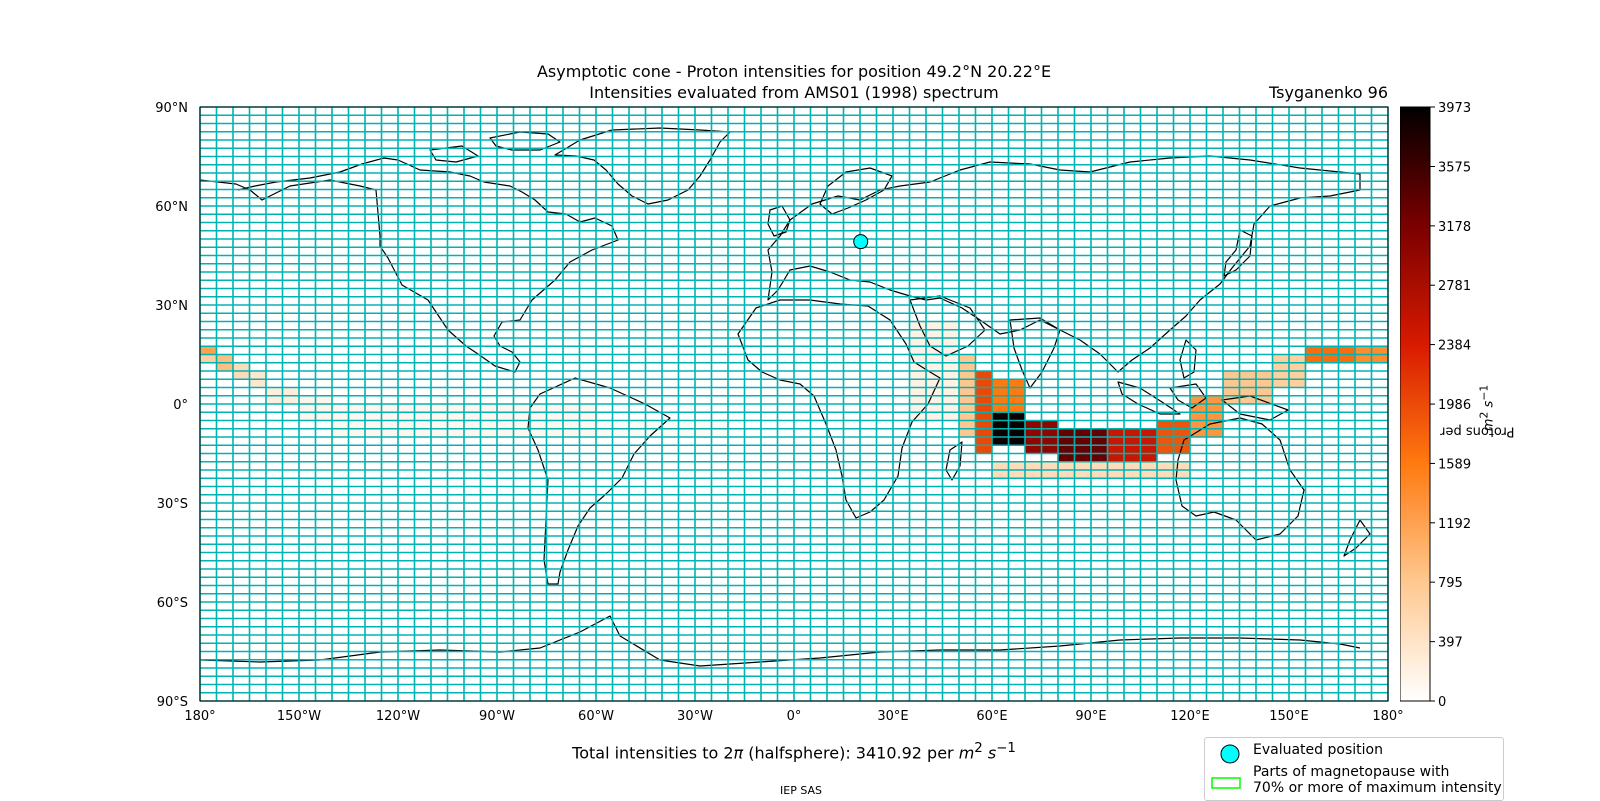 The image size is (1600, 801). What do you see at coordinates (861, 242) in the screenshot?
I see `evaluated-position-marker` at bounding box center [861, 242].